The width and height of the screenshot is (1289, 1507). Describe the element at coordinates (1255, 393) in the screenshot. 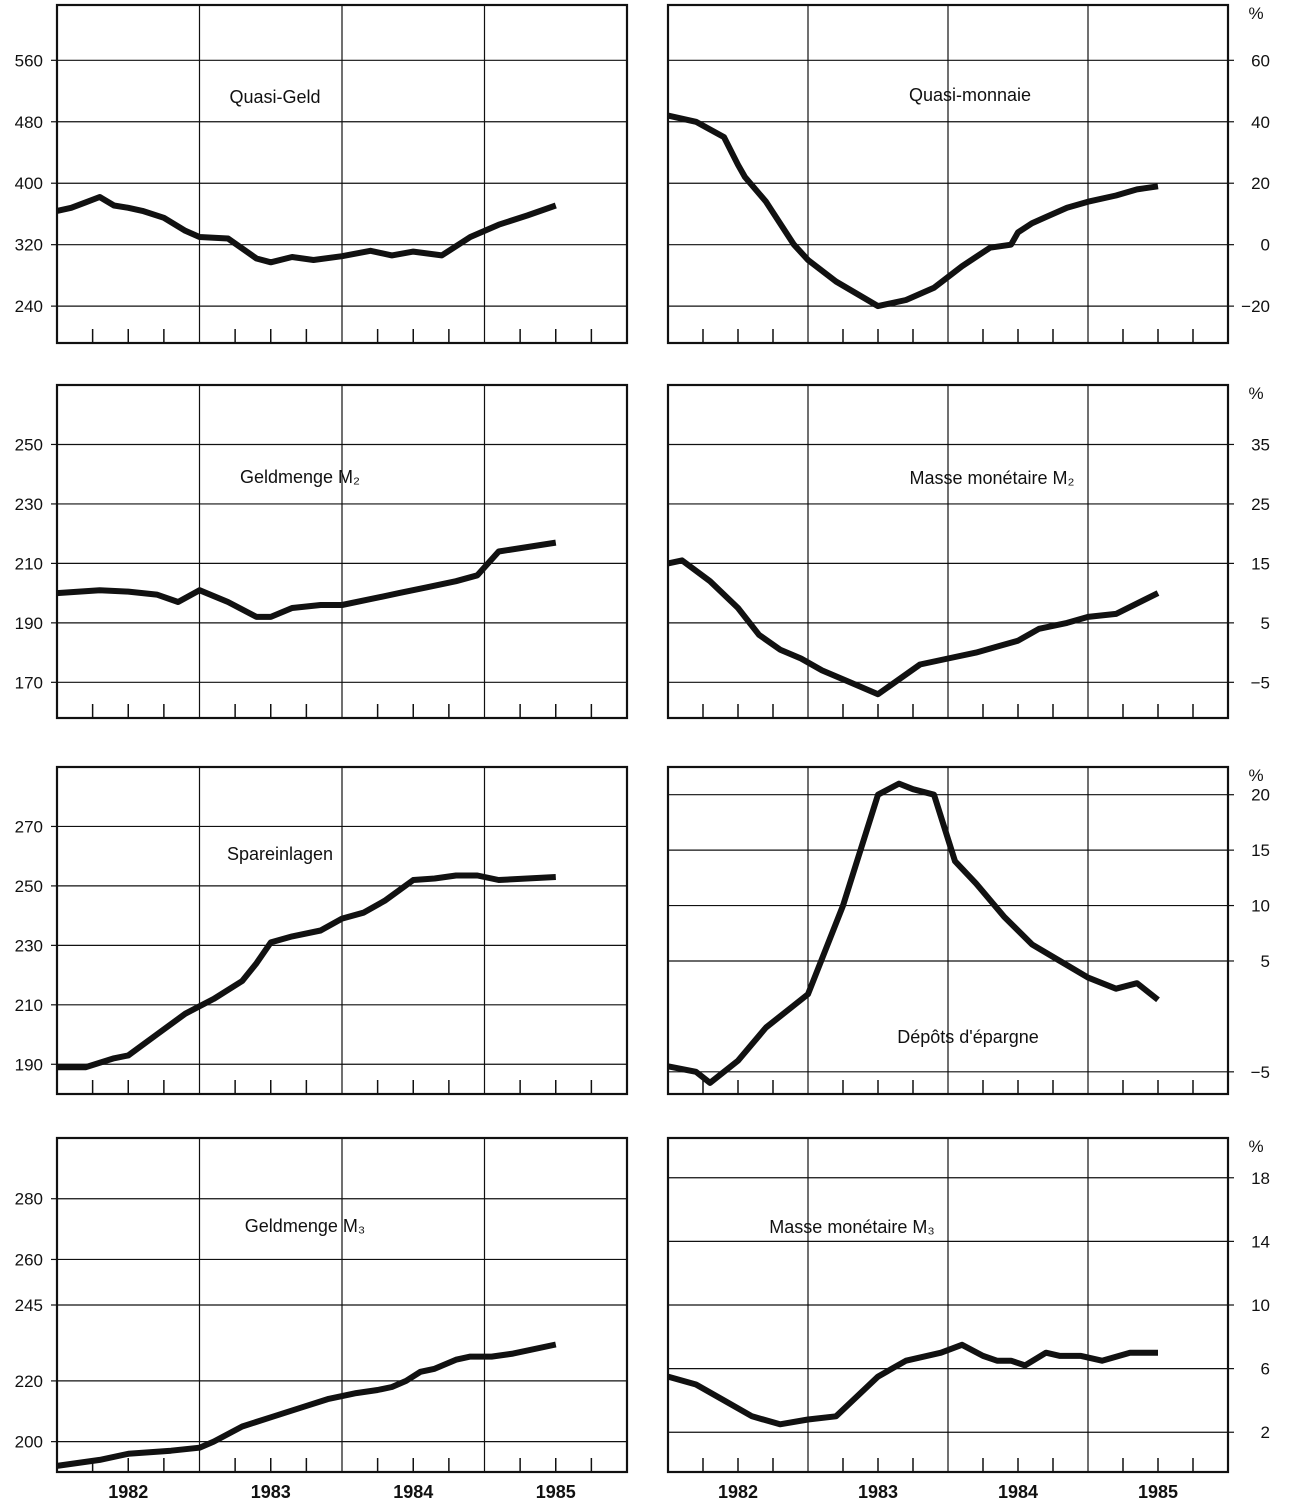

I see `panel-4-unit-label: %` at that location.